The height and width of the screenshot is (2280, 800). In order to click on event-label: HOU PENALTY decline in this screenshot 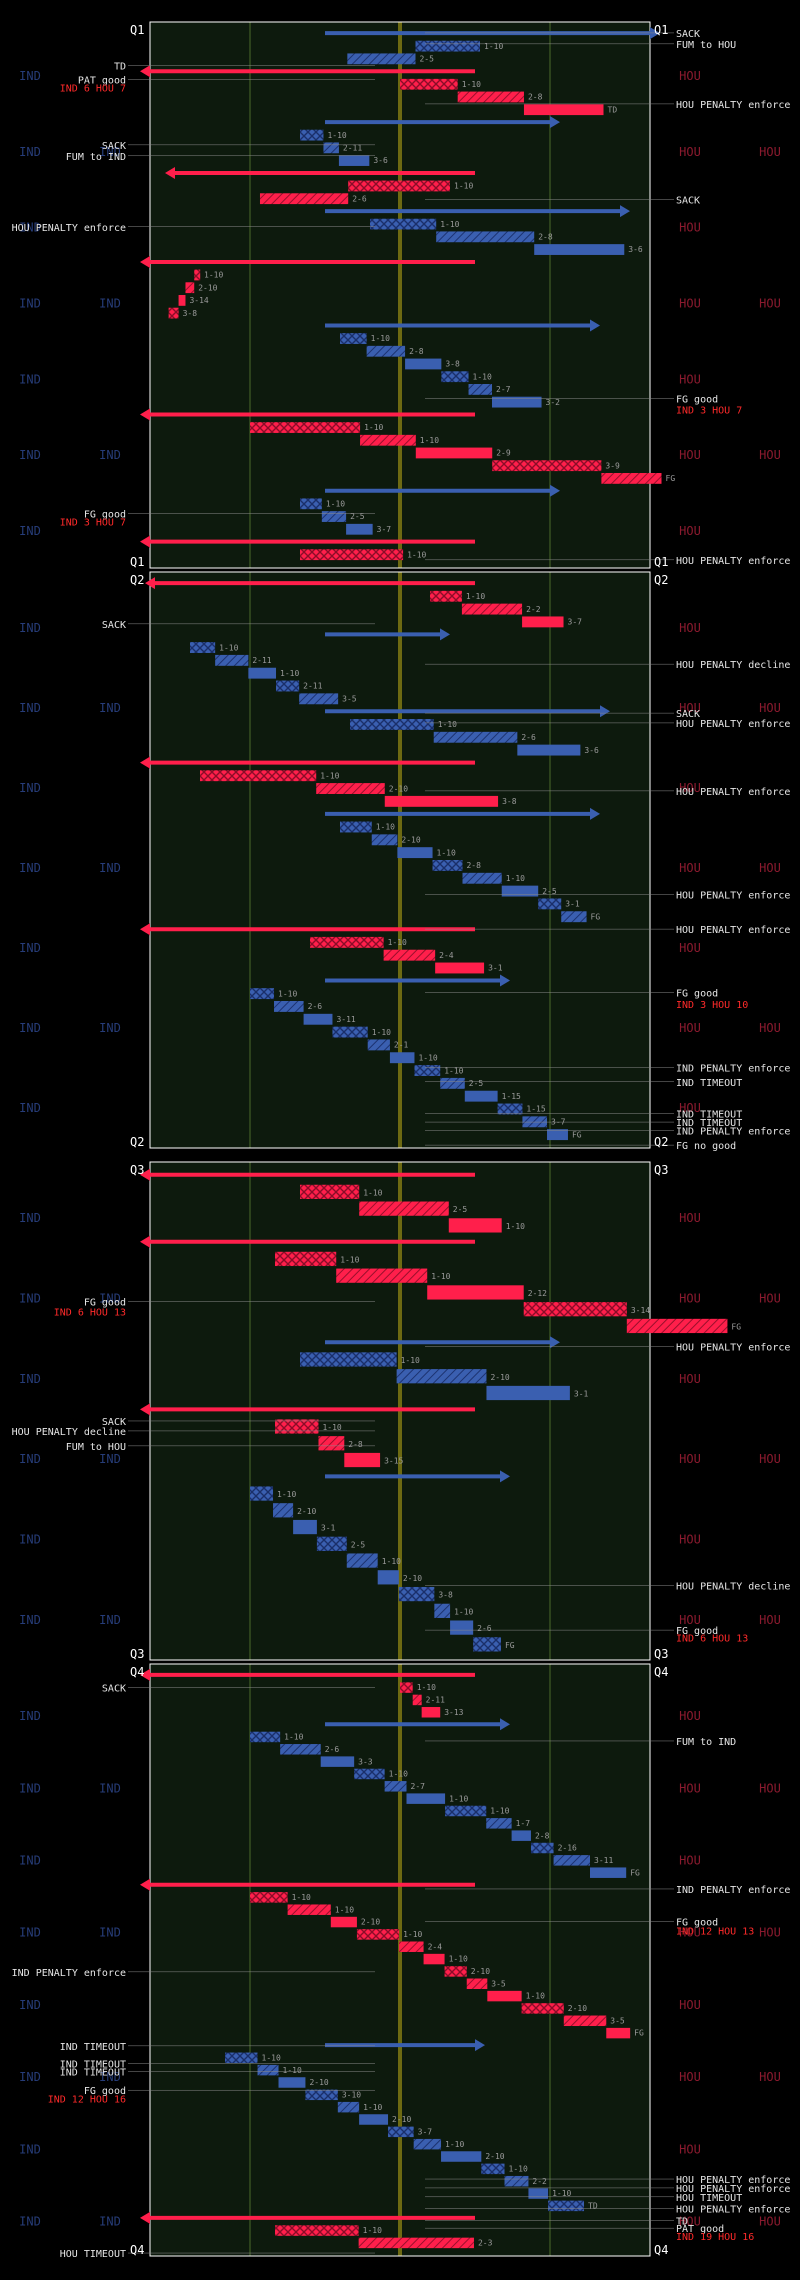, I will do `click(733, 1586)`.